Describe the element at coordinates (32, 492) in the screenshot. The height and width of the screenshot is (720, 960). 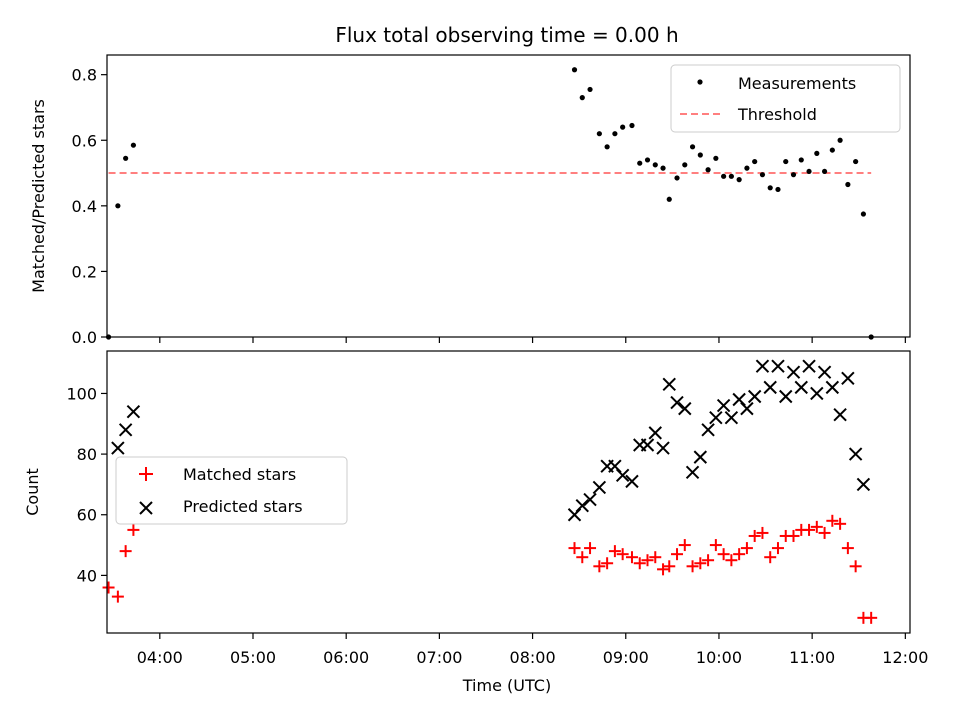
I see `bottom-y-axis-label: Count` at that location.